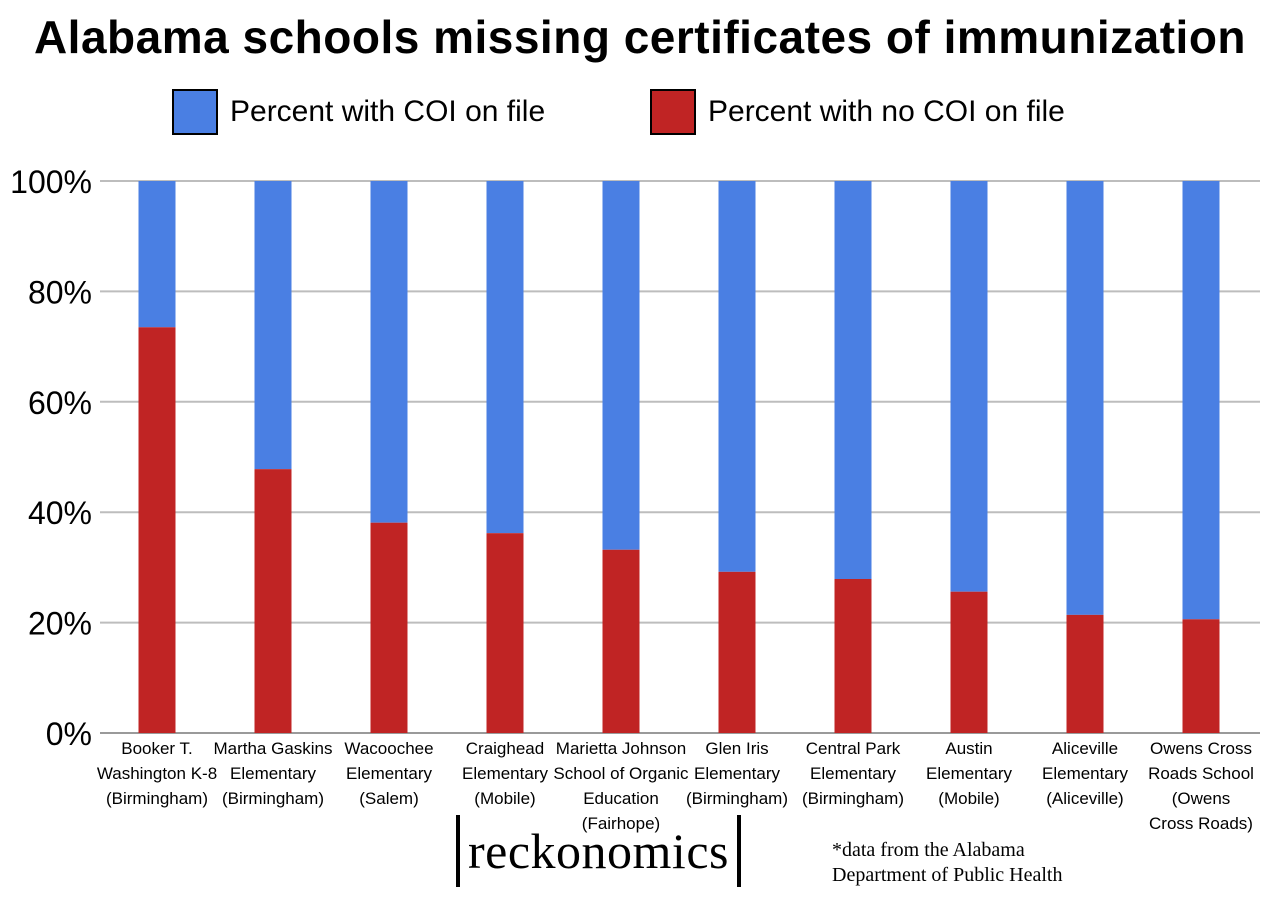 This screenshot has height=904, width=1280. I want to click on legend-item-coi: Percent with COI on file, so click(358, 112).